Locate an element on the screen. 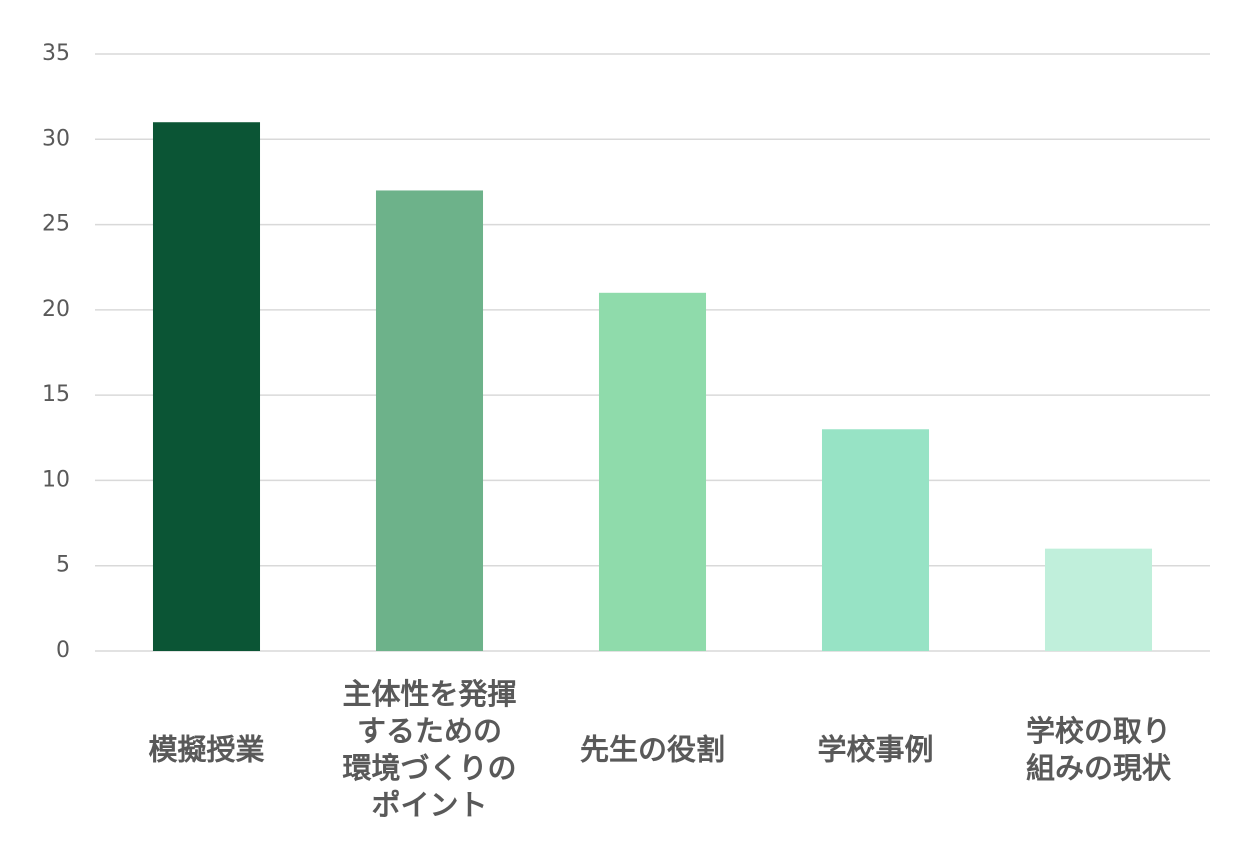 Image resolution: width=1244 pixels, height=842 pixels. x-tick-label: 模擬授業 is located at coordinates (206, 749).